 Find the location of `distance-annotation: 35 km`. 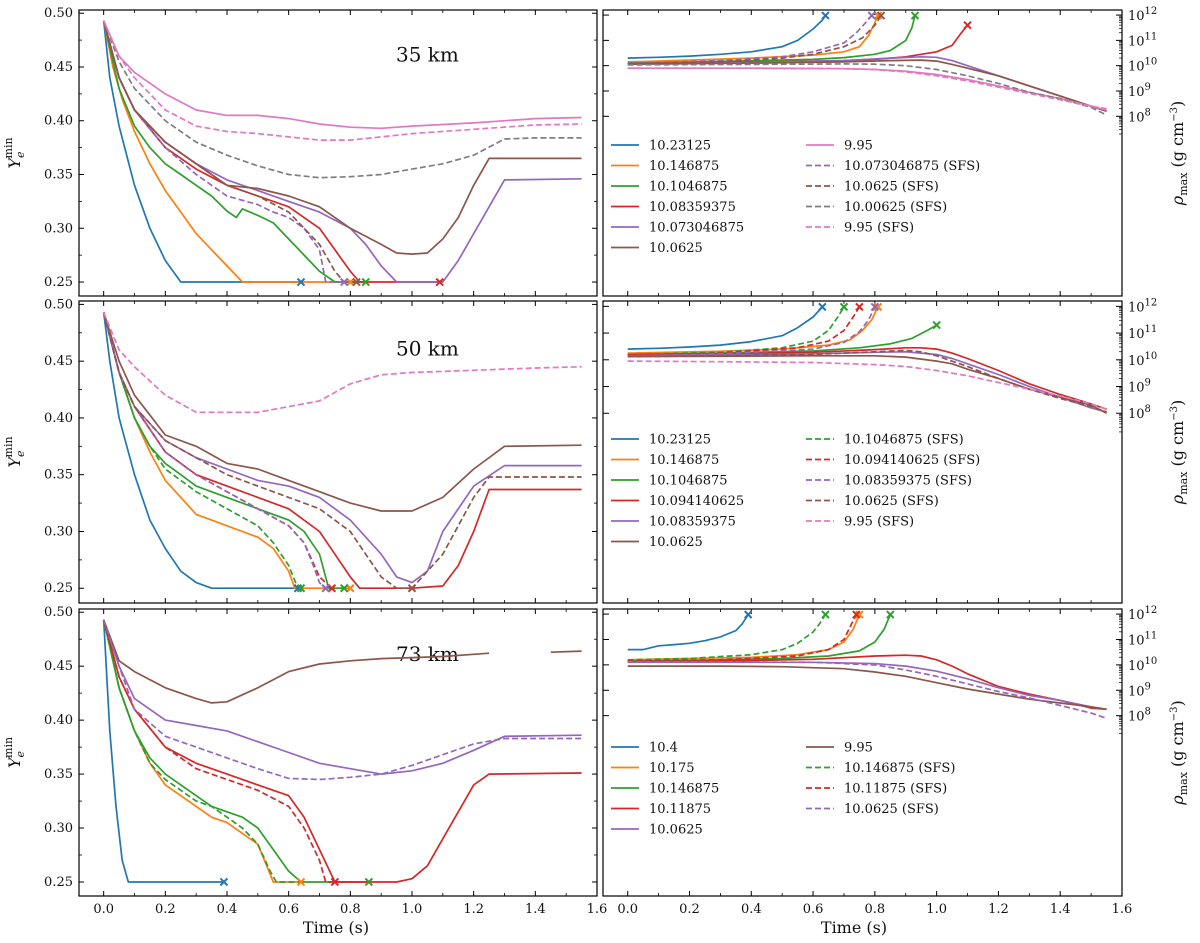

distance-annotation: 35 km is located at coordinates (427, 55).